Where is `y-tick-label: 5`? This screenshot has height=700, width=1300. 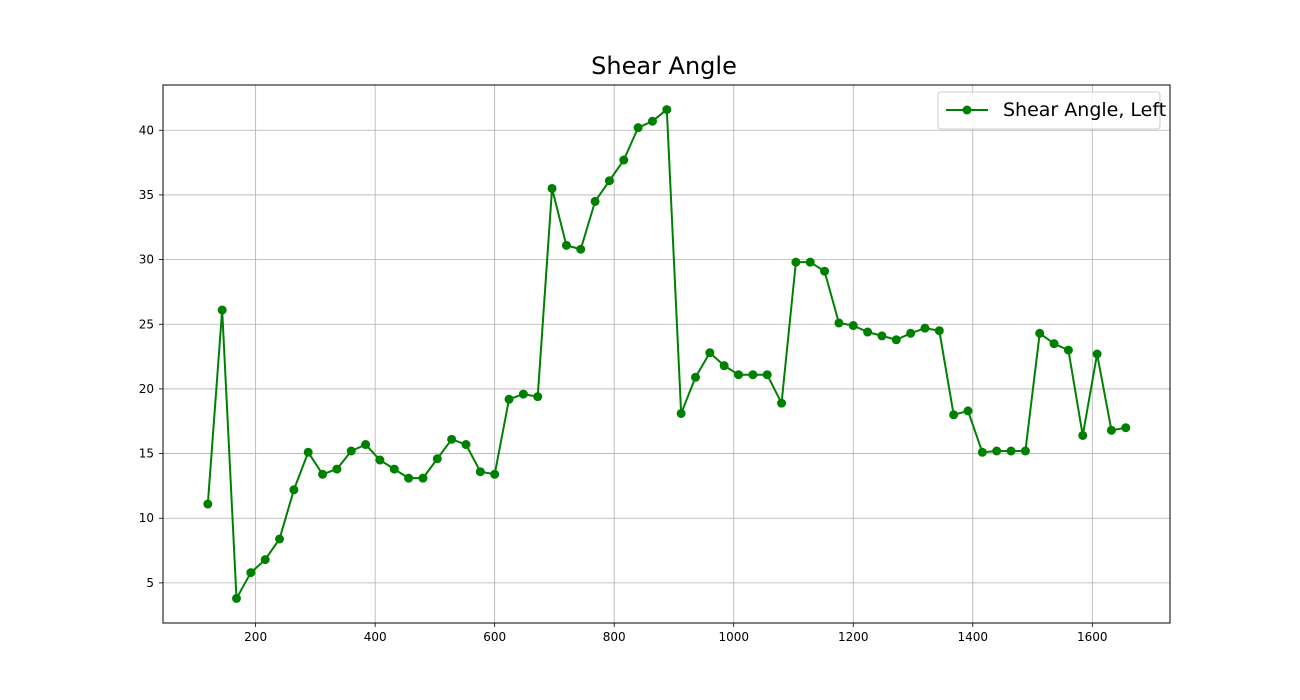
y-tick-label: 5 is located at coordinates (150, 583).